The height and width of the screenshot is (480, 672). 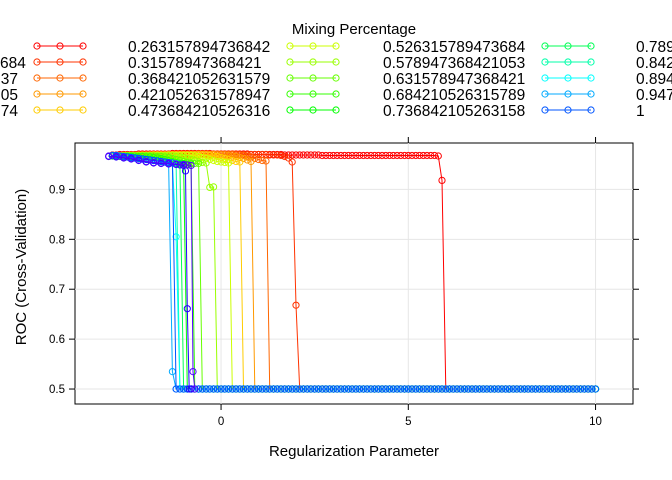 I want to click on y-tick-label: 0.6, so click(x=57, y=340).